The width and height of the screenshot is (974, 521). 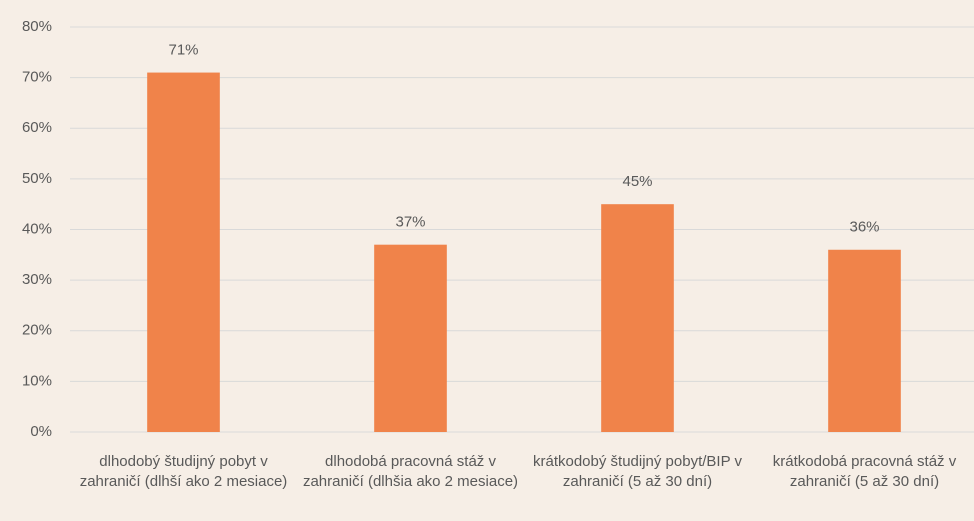 I want to click on y-tick-label: 0%, so click(x=41, y=431).